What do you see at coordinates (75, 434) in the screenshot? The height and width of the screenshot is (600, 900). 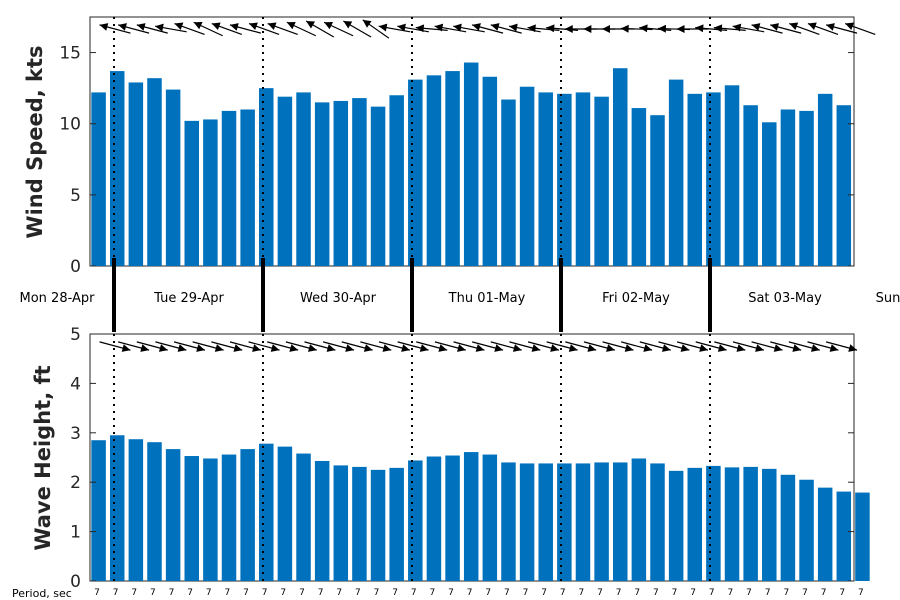 I see `wave-height-tick-label: 3` at bounding box center [75, 434].